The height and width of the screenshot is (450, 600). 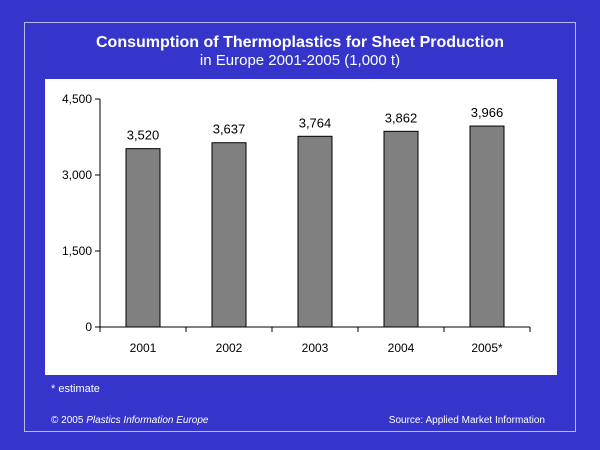 I want to click on y-tick-label: 0, so click(x=88, y=327).